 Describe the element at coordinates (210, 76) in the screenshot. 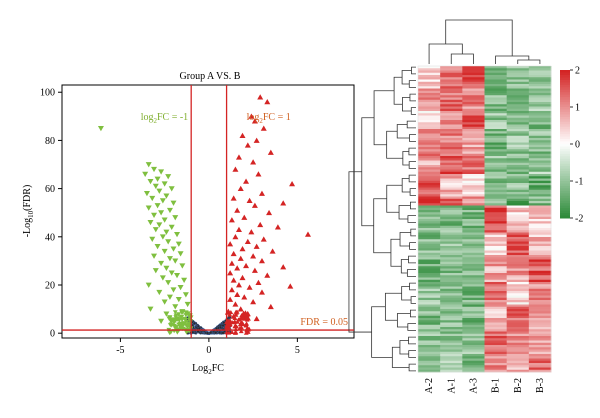

I see `volcano-title: Group A VS. B` at that location.